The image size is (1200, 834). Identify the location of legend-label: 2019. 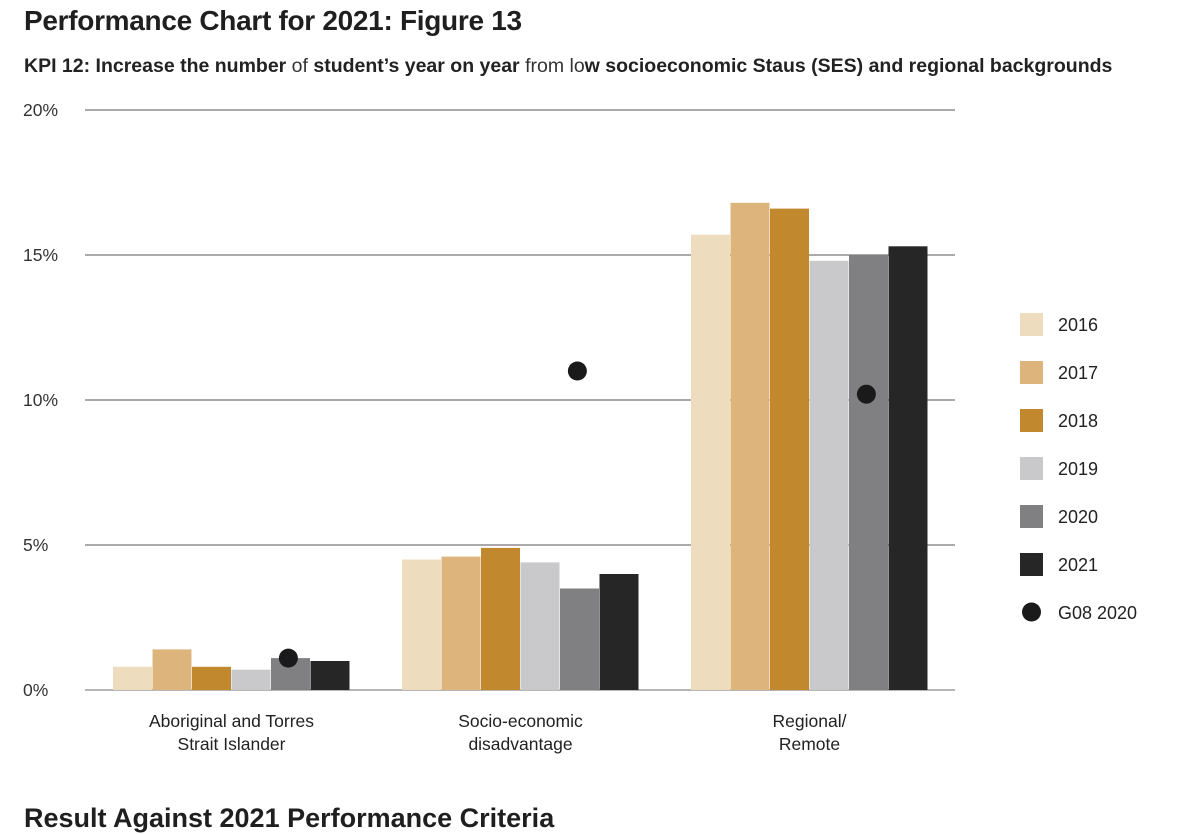
(1078, 469).